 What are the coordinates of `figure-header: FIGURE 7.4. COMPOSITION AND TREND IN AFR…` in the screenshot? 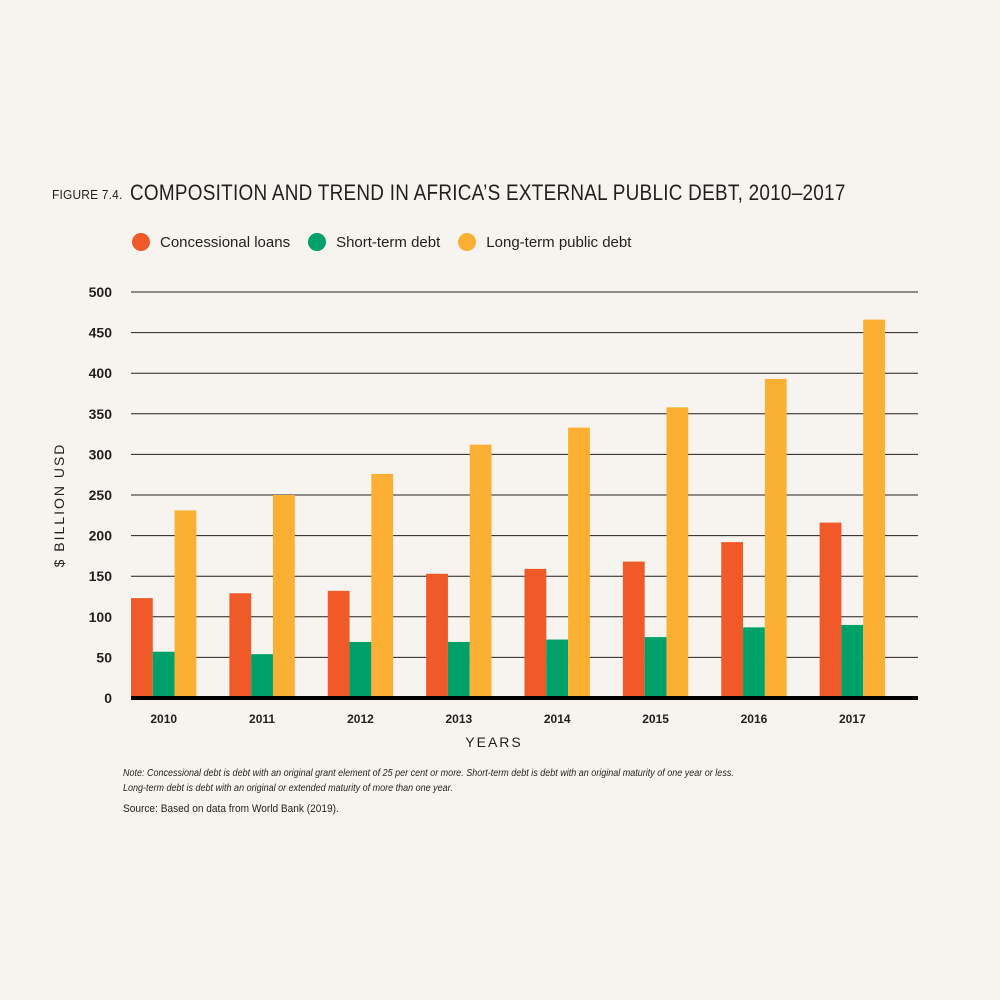 It's located at (448, 192).